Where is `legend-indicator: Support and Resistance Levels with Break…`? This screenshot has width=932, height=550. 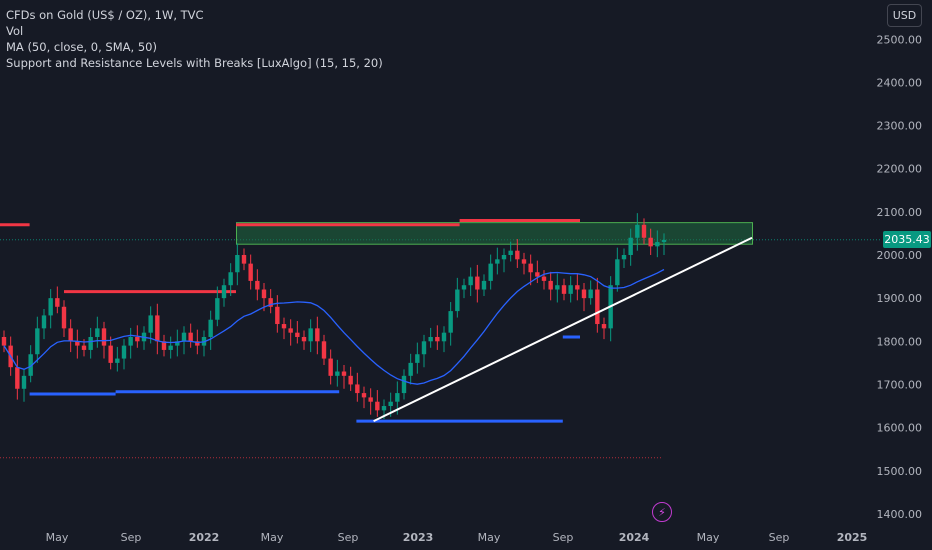
legend-indicator: Support and Resistance Levels with Break… is located at coordinates (194, 63).